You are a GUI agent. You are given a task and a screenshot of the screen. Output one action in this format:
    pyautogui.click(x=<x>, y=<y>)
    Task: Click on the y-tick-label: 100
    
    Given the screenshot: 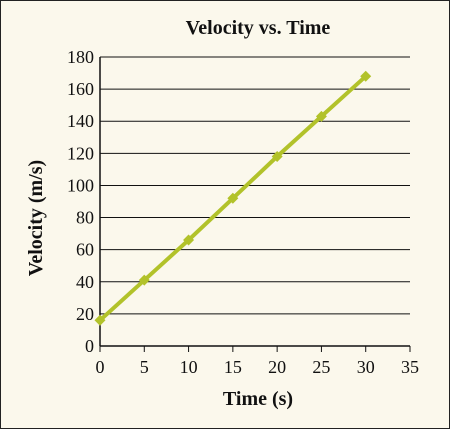 What is the action you would take?
    pyautogui.click(x=80, y=185)
    